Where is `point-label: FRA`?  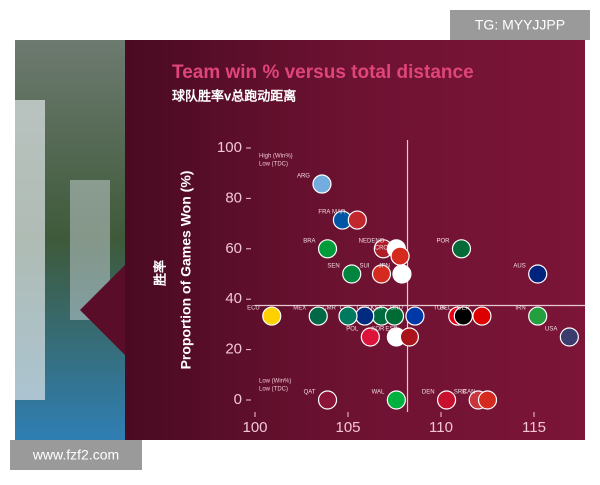 point-label: FRA is located at coordinates (324, 213).